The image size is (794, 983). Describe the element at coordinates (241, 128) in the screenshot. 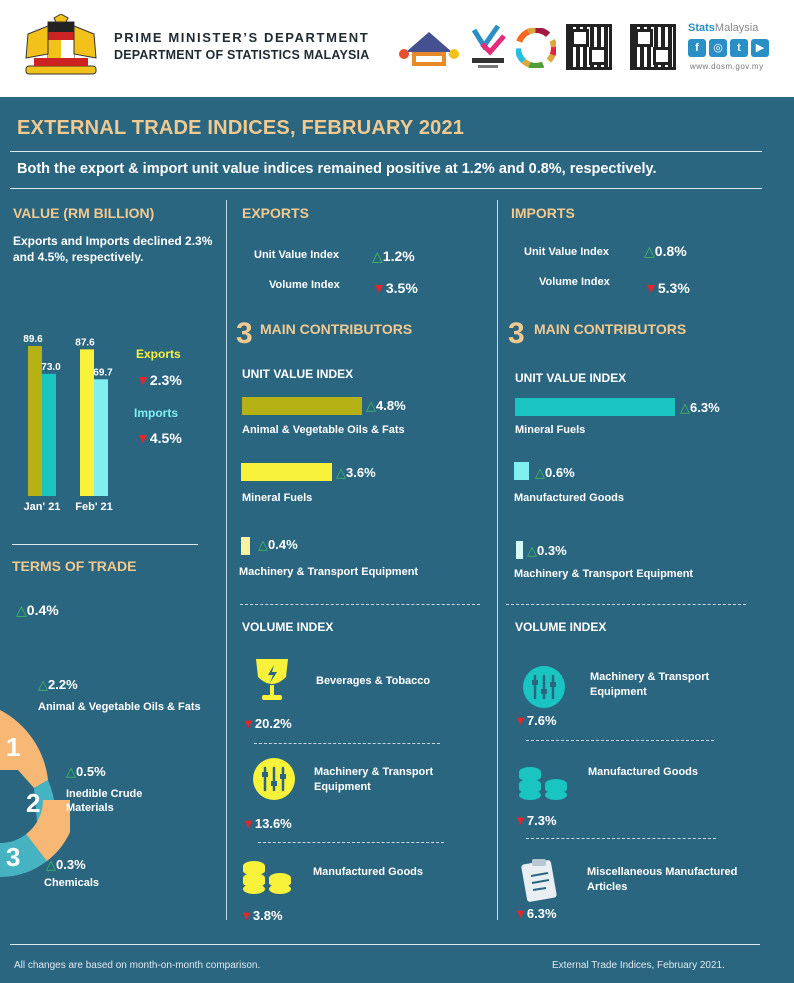

I see `page-title: EXTERNAL TRADE INDICES, FEBRUARY 2021` at that location.